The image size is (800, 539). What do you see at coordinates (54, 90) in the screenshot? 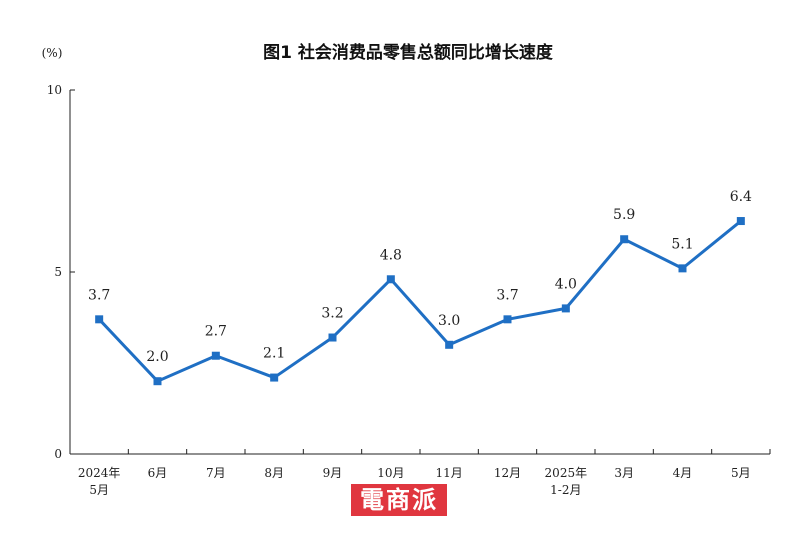
I see `y-tick-label: 10` at bounding box center [54, 90].